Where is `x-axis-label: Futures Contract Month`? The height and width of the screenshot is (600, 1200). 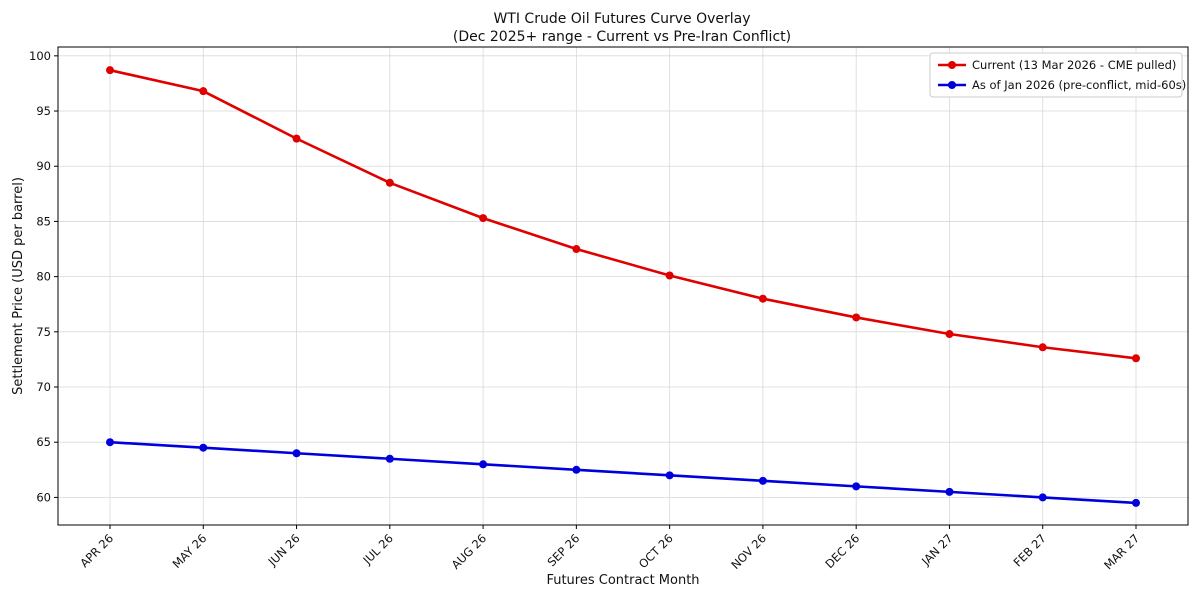
x-axis-label: Futures Contract Month is located at coordinates (622, 580).